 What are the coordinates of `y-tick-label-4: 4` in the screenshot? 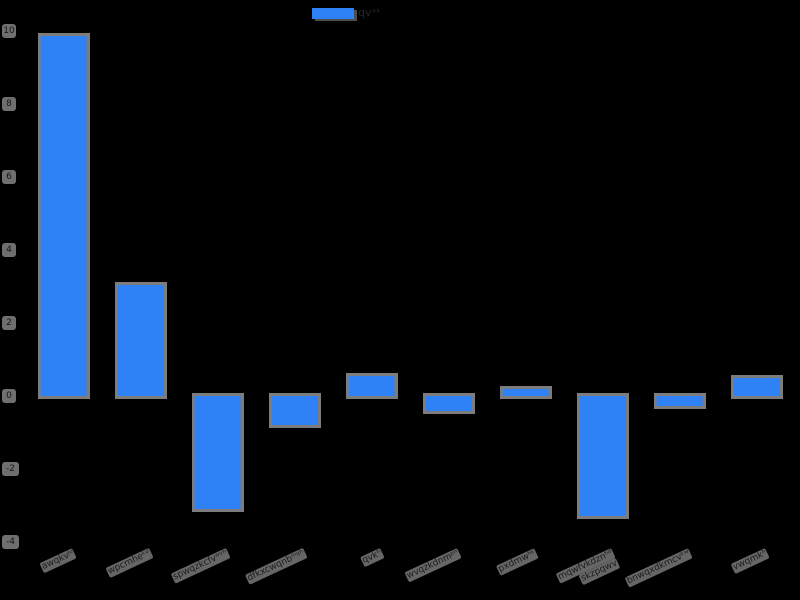 It's located at (9, 250).